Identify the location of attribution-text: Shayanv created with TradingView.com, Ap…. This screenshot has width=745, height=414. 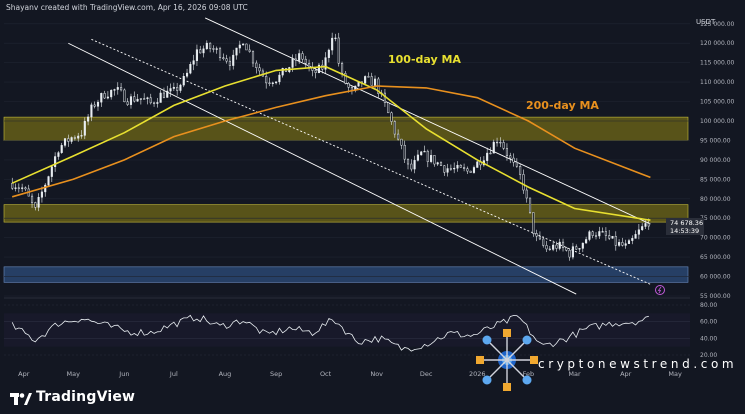
(127, 7).